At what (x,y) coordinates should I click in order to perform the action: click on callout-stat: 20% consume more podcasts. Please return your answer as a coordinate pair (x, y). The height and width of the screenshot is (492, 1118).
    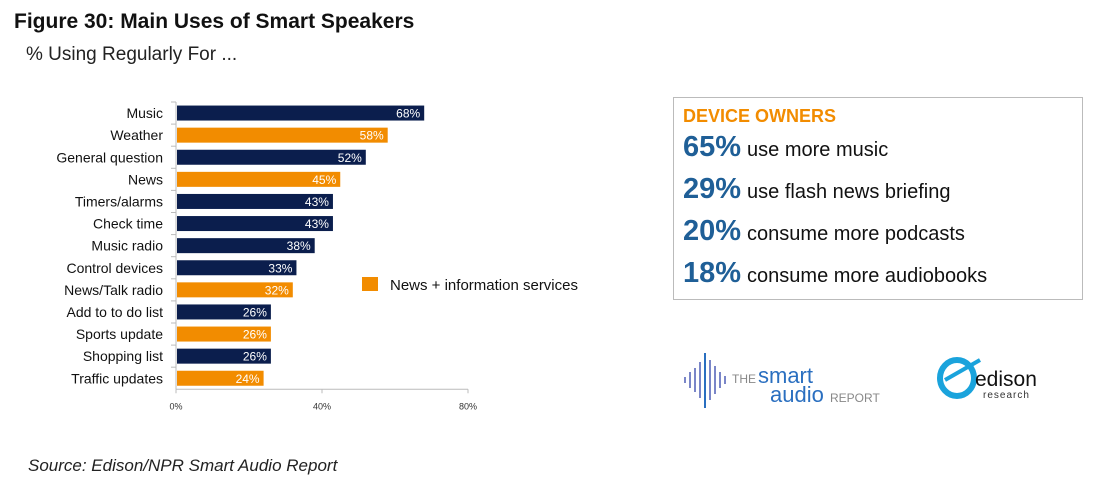
    Looking at the image, I should click on (878, 236).